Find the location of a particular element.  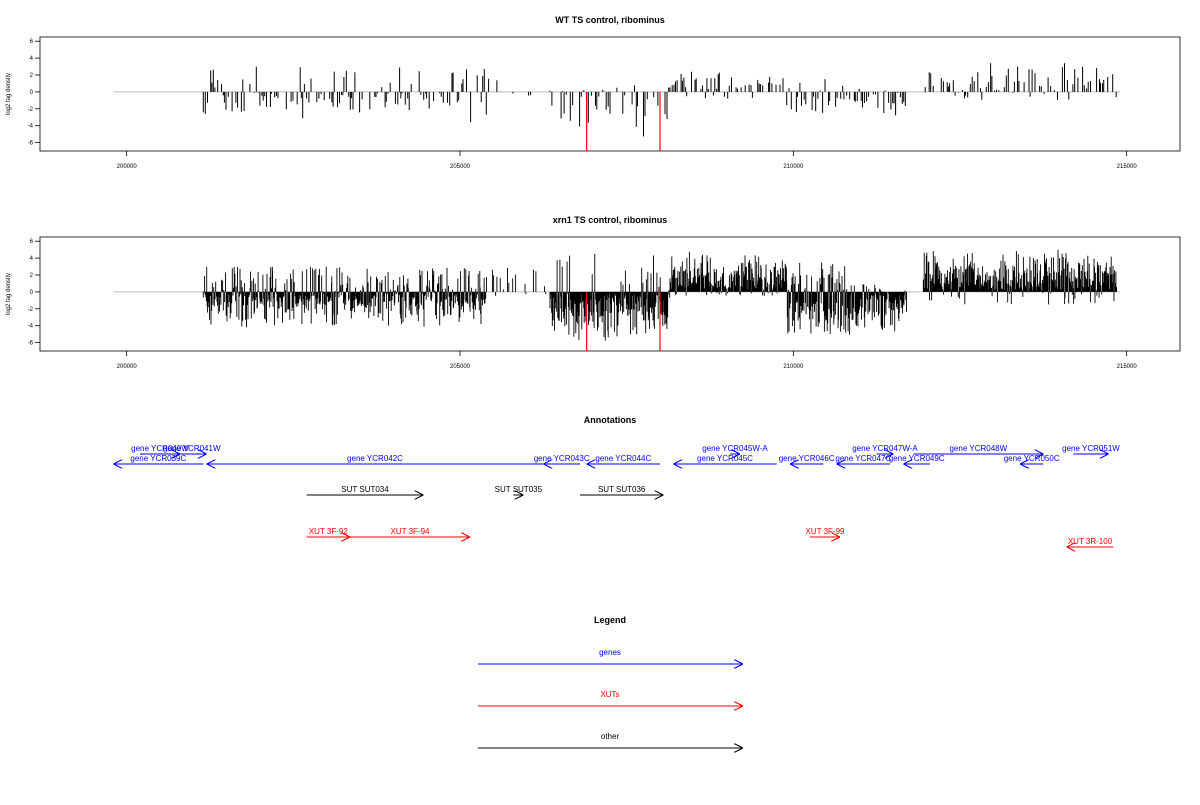

feature-label: SUT SUT034 is located at coordinates (365, 489).